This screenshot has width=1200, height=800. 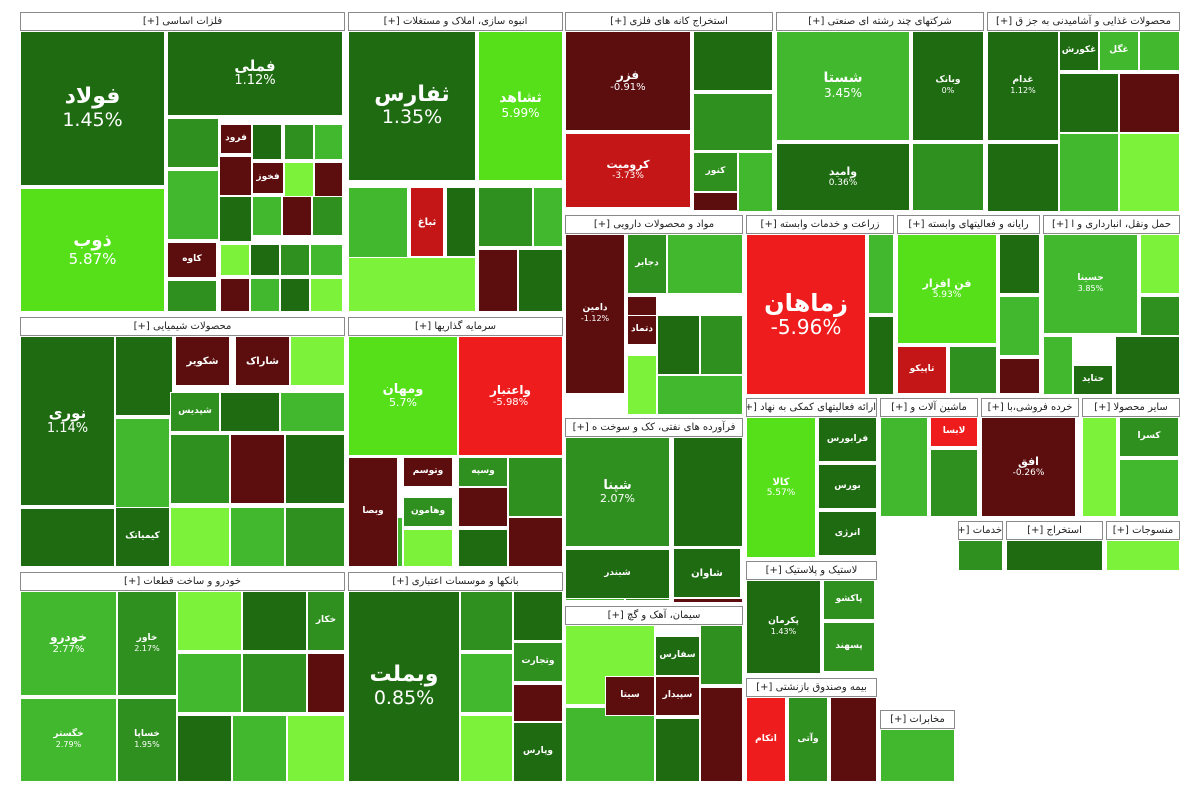 I want to click on sector-header: رایانه و فعالیتهای وابسته [+], so click(x=968, y=224).